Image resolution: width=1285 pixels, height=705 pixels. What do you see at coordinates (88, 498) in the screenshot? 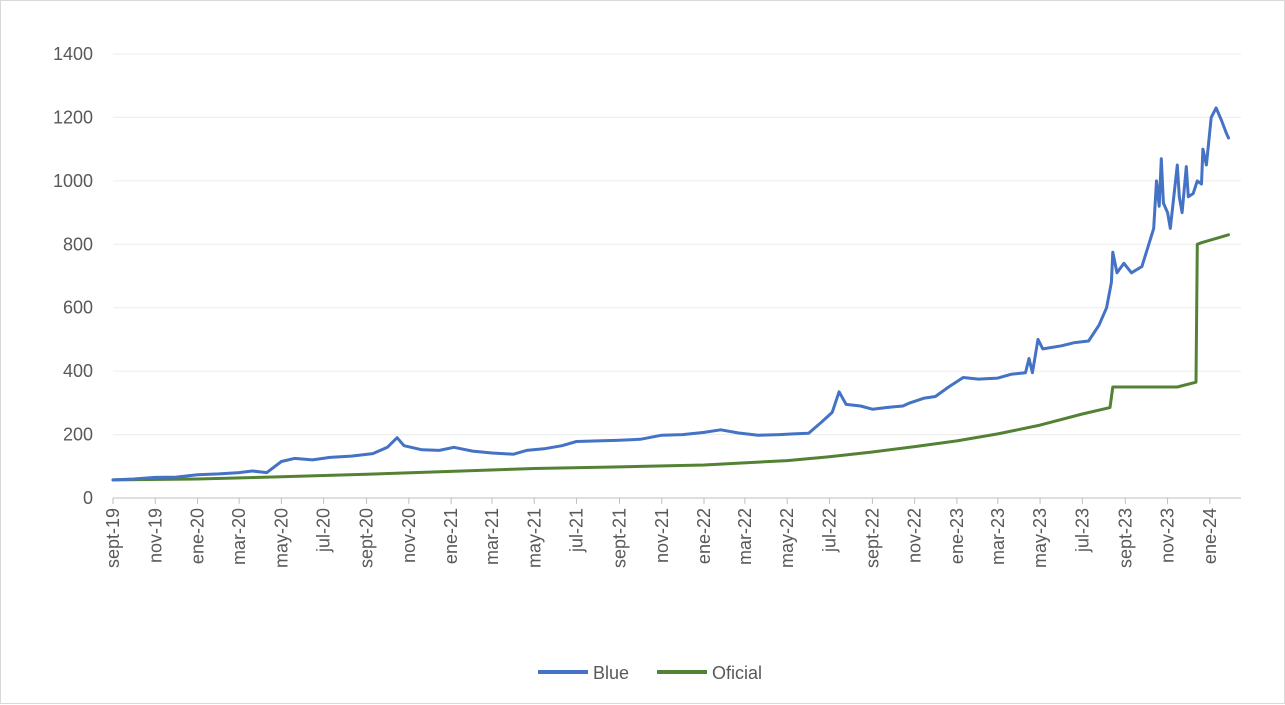
I see `y-tick-label: 0` at bounding box center [88, 498].